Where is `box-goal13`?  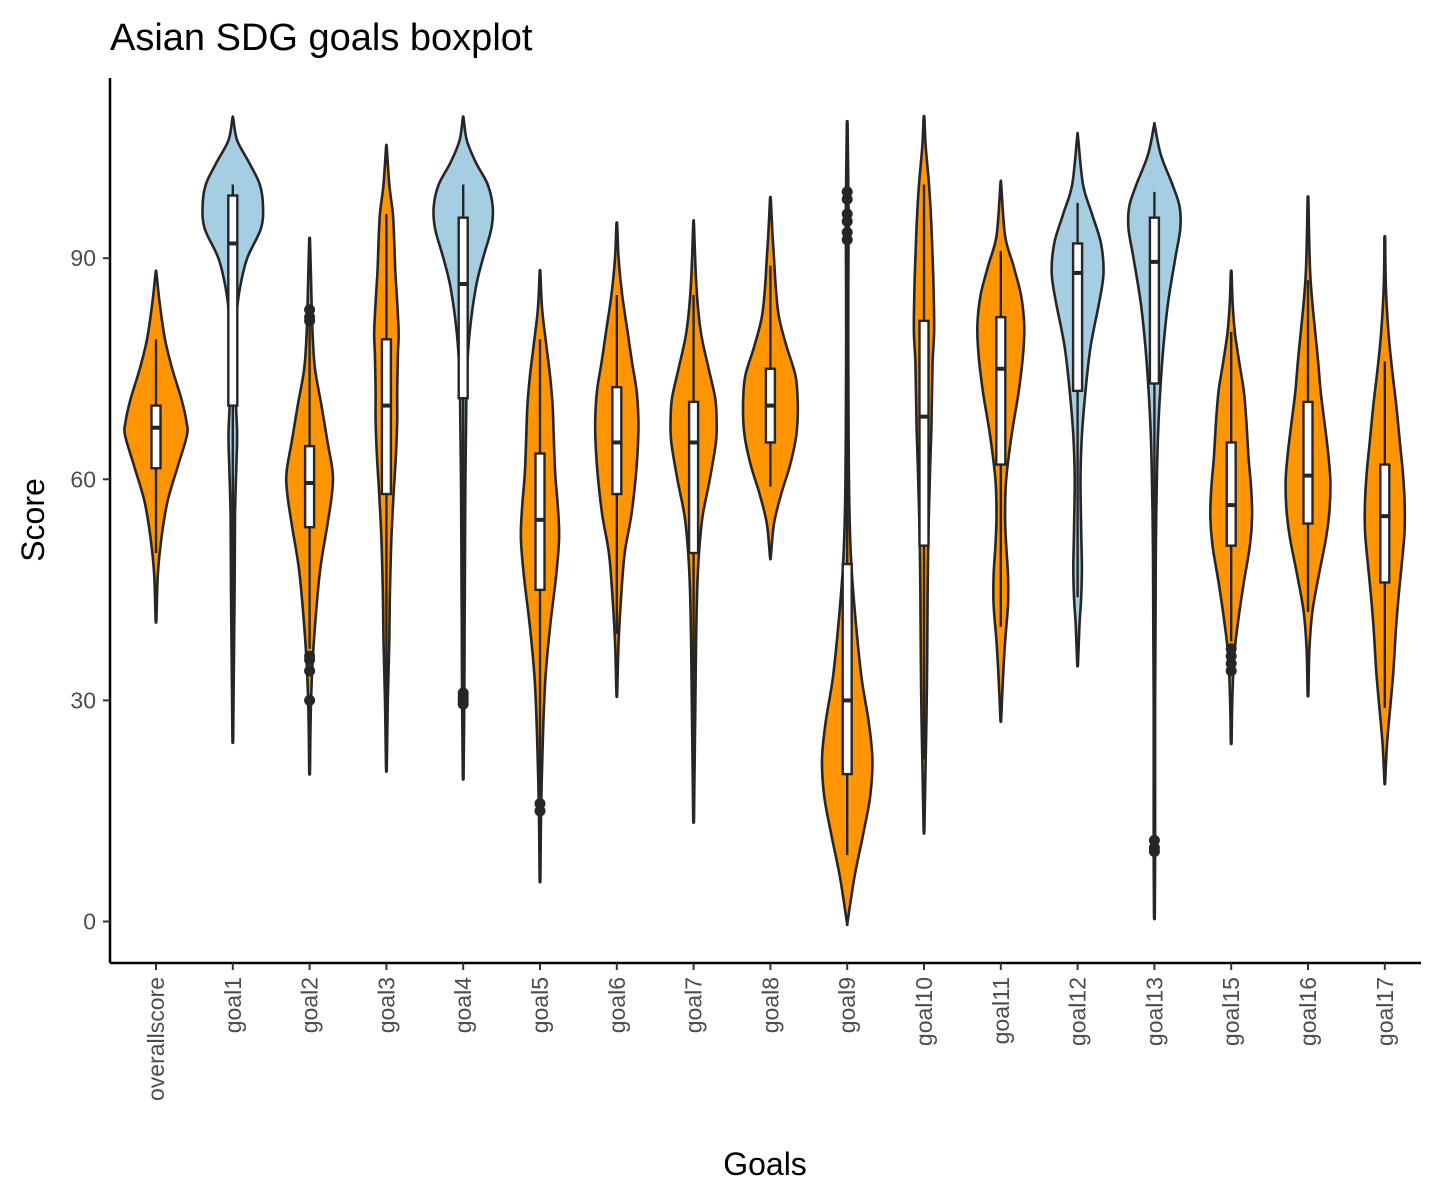
box-goal13 is located at coordinates (1154, 300).